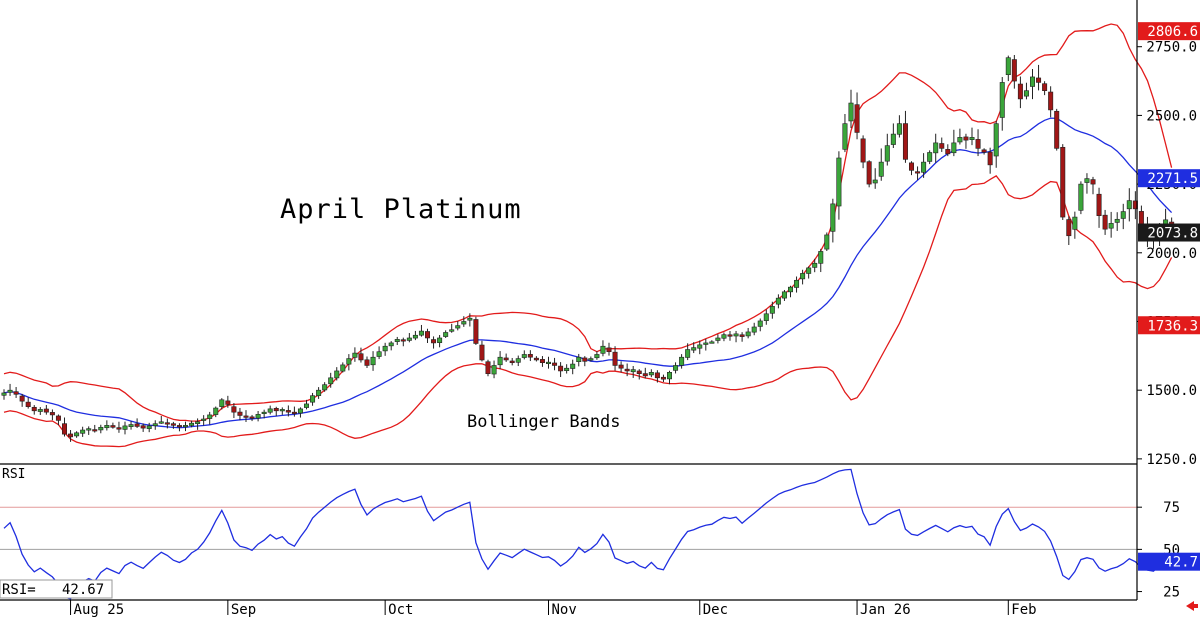  What do you see at coordinates (1181, 563) in the screenshot?
I see `rsi-marker-label: 42.7` at bounding box center [1181, 563].